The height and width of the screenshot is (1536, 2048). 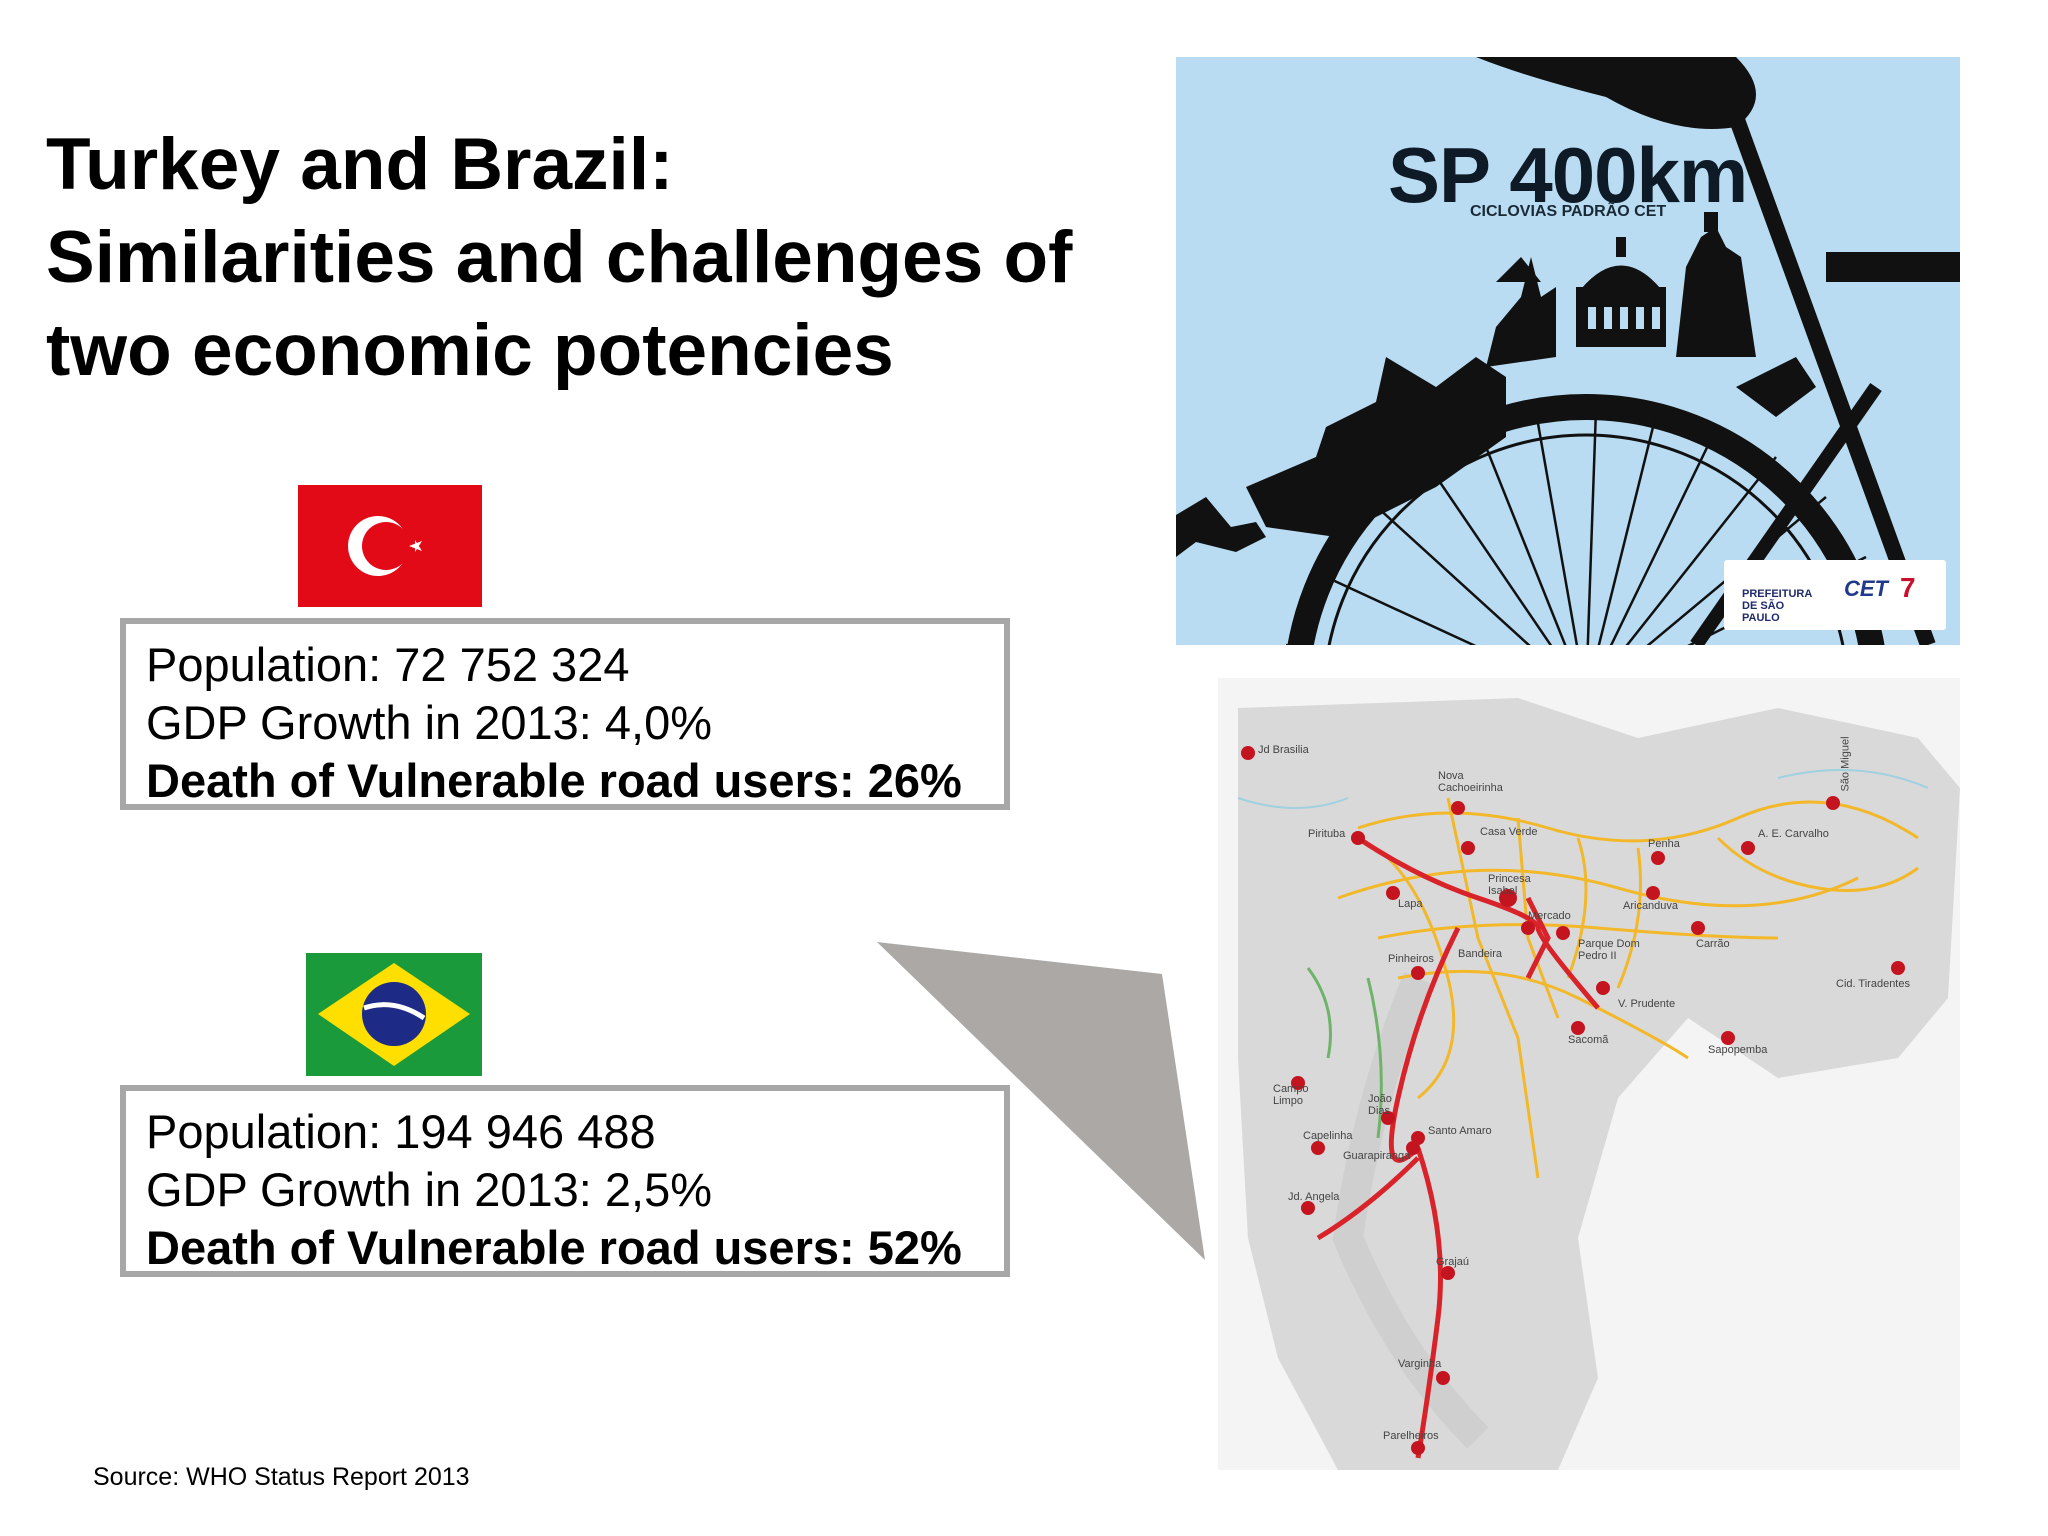 I want to click on brazil-flag, so click(x=394, y=1014).